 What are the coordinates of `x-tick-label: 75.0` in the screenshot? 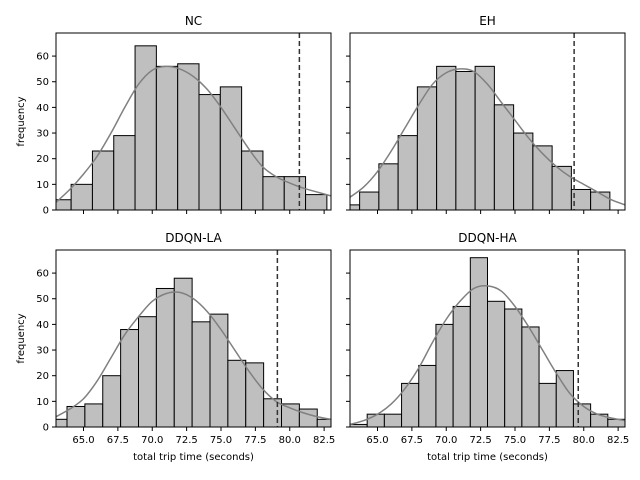 It's located at (515, 440).